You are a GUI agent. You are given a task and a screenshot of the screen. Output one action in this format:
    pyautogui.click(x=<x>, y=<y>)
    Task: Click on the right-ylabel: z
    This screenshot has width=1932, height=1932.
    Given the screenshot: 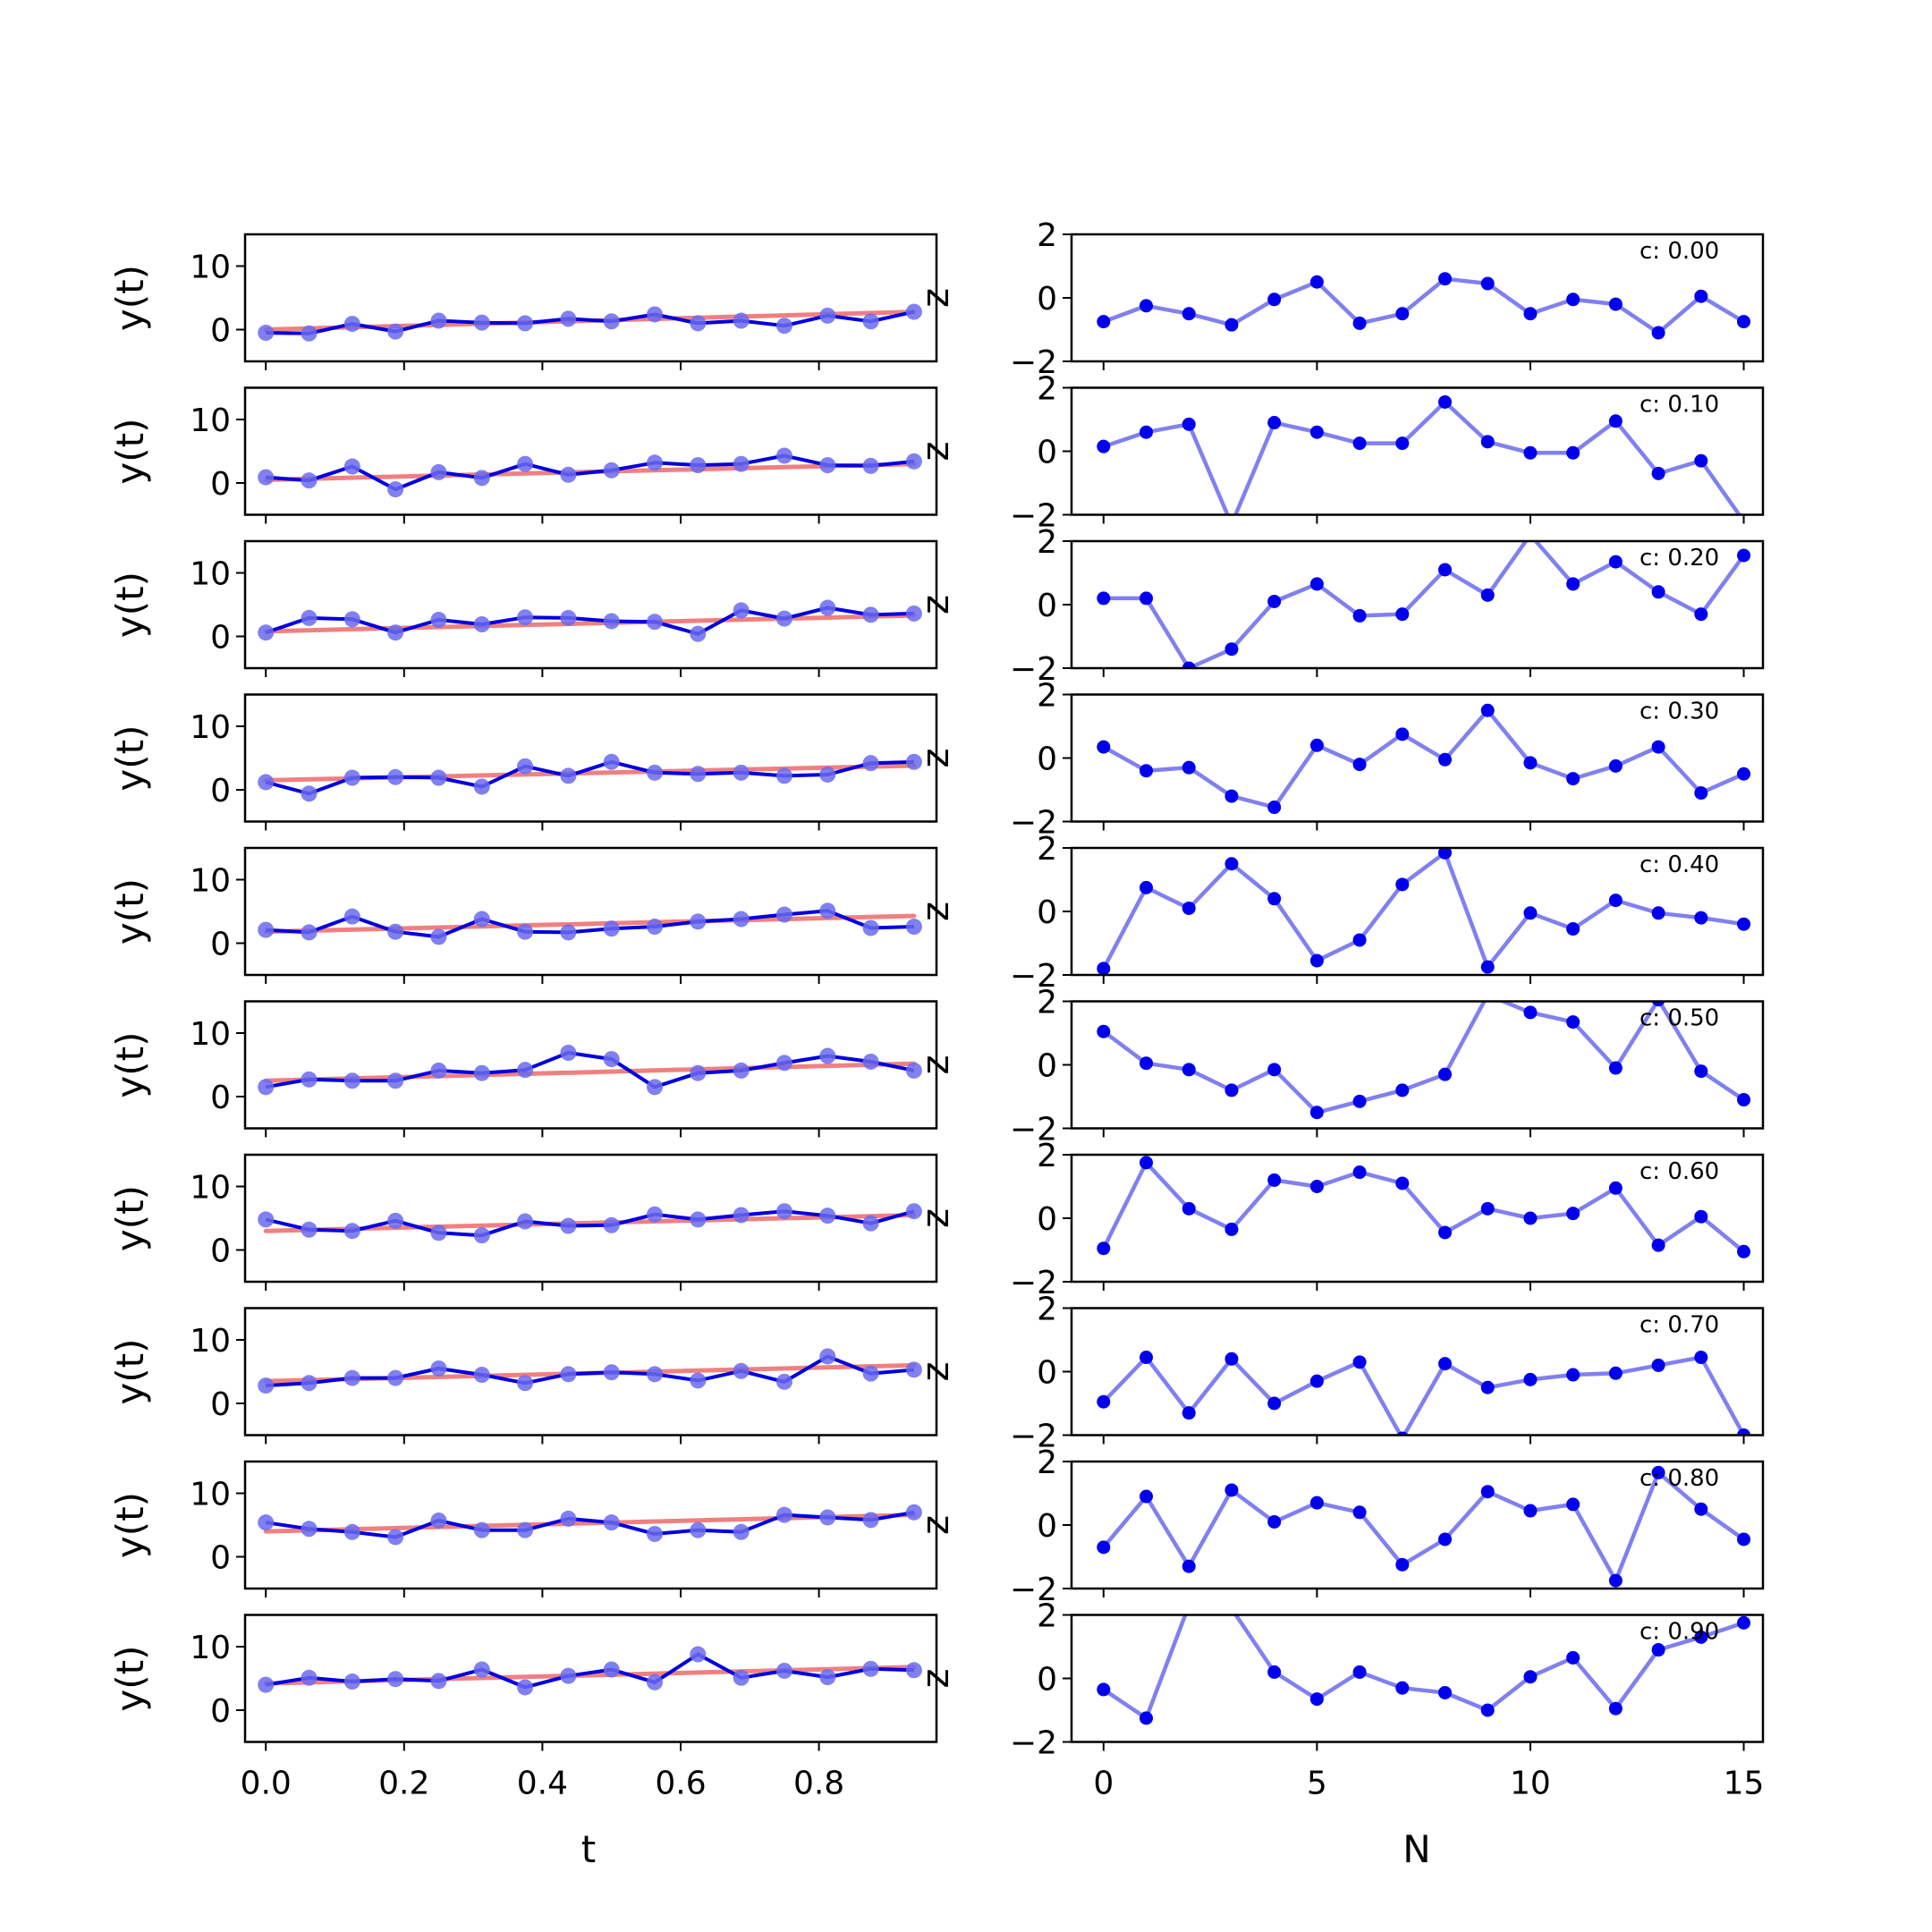 What is the action you would take?
    pyautogui.click(x=935, y=298)
    